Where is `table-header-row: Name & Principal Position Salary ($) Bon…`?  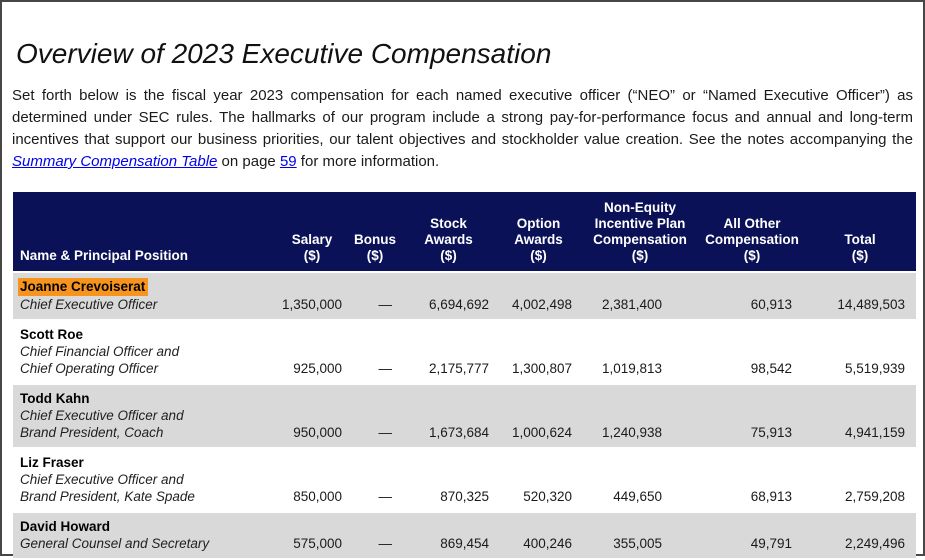 table-header-row: Name & Principal Position Salary ($) Bon… is located at coordinates (464, 231).